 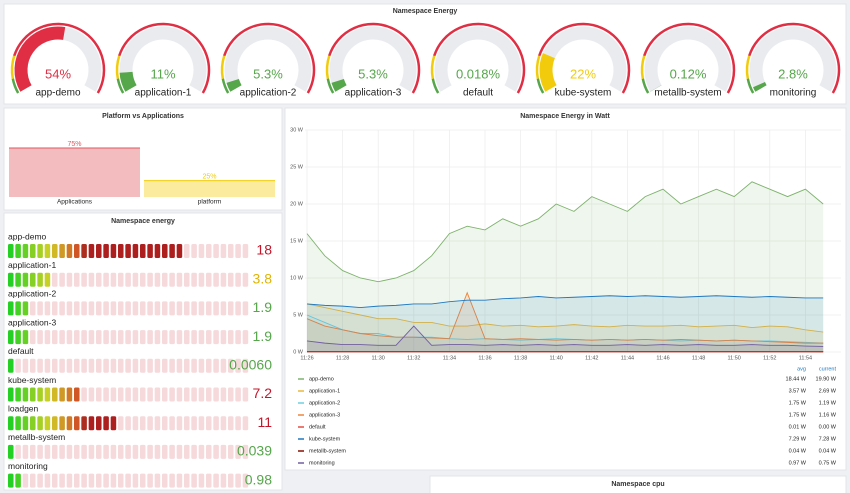 I want to click on legend-stat: 19.90 W, so click(x=826, y=379).